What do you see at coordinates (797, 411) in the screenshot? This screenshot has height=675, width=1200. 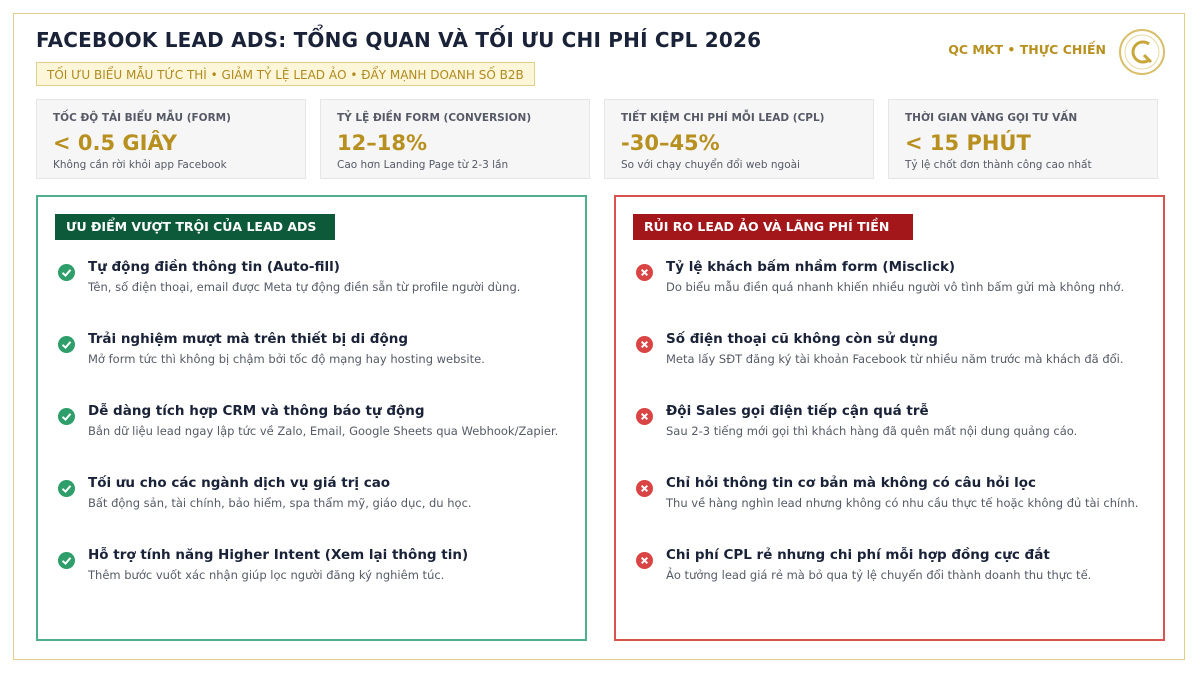 I see `item-title: Đội Sales gọi điện tiếp cận quá trễ` at bounding box center [797, 411].